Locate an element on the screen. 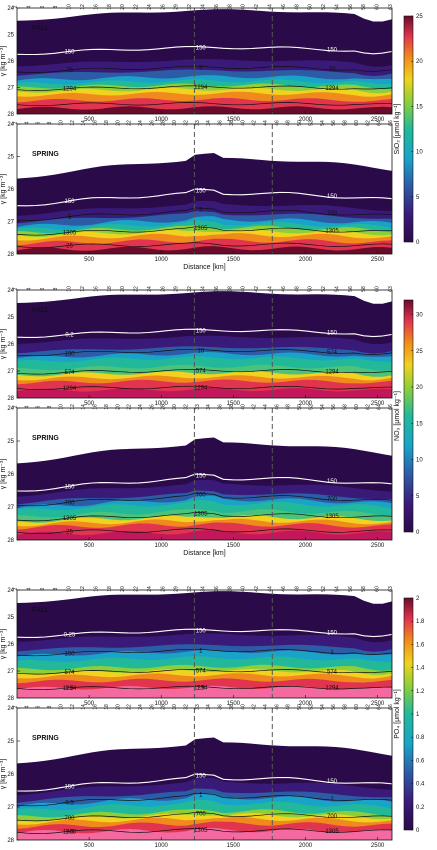 The image size is (437, 850). station-tick-label: 29 is located at coordinates (177, 589).